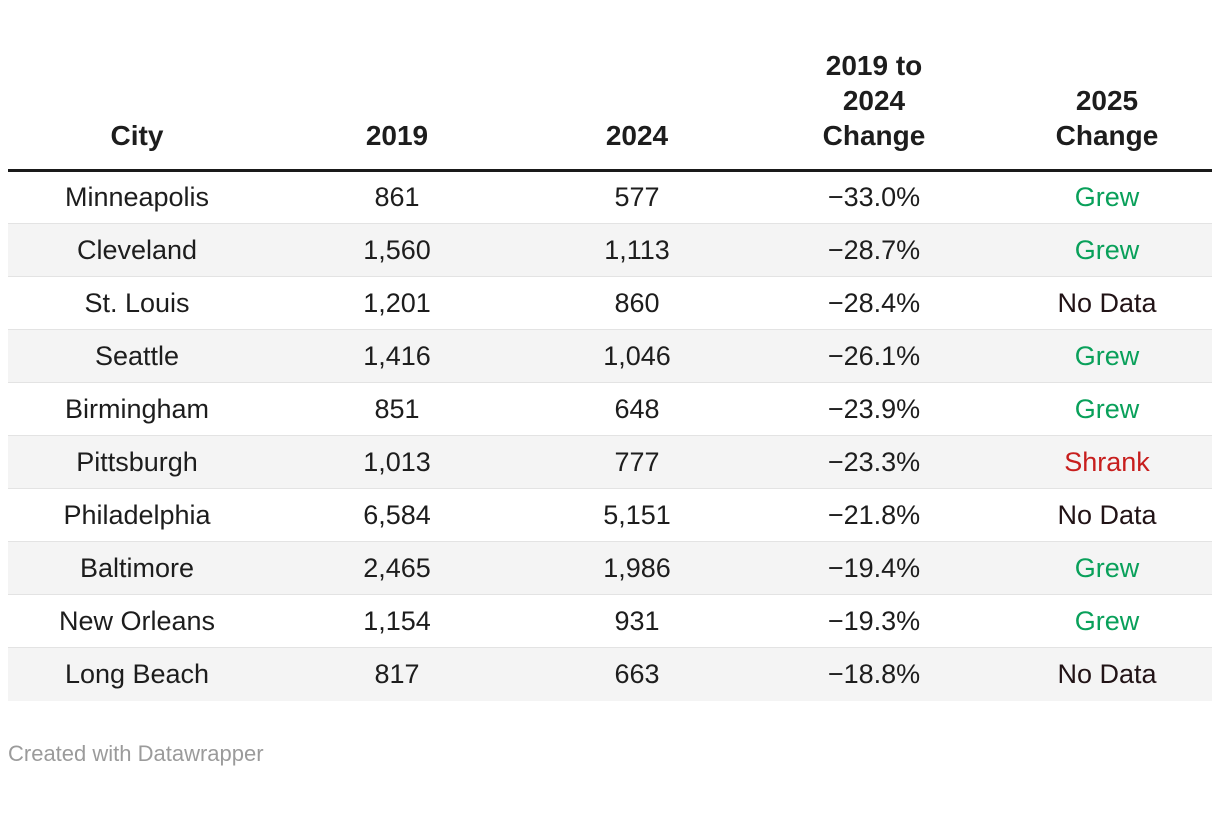 The width and height of the screenshot is (1220, 824). I want to click on table-row: Pittsburgh 1,013 777 −23.3% Shrank, so click(610, 462).